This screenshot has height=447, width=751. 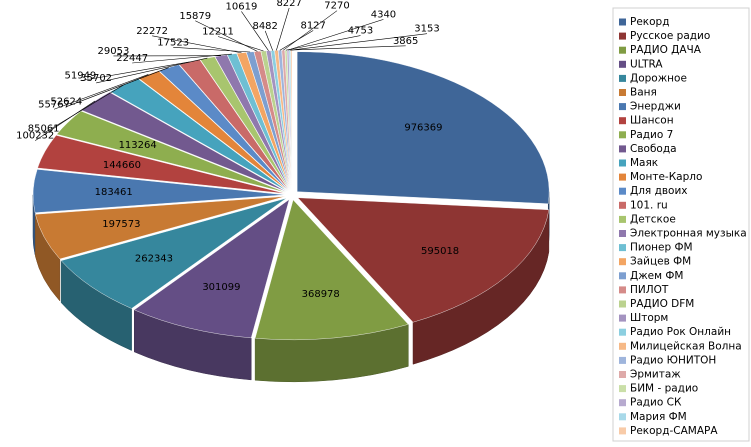 What do you see at coordinates (649, 290) in the screenshot?
I see `legend-label: ПИЛОТ` at bounding box center [649, 290].